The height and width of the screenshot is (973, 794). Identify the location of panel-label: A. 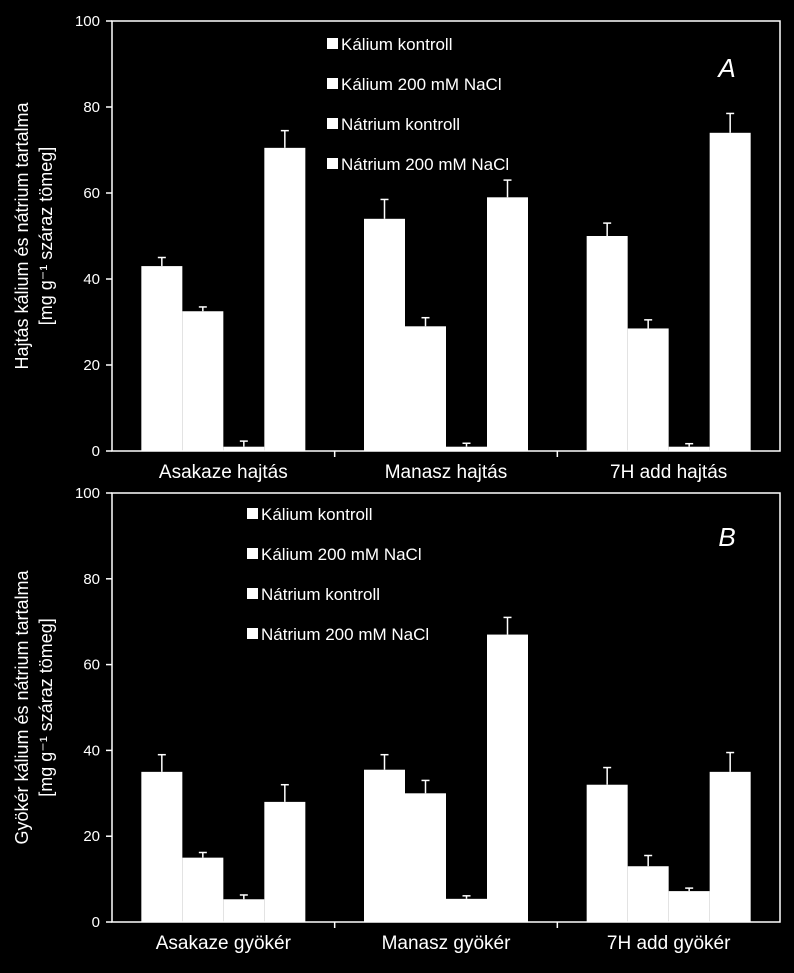
(725, 68).